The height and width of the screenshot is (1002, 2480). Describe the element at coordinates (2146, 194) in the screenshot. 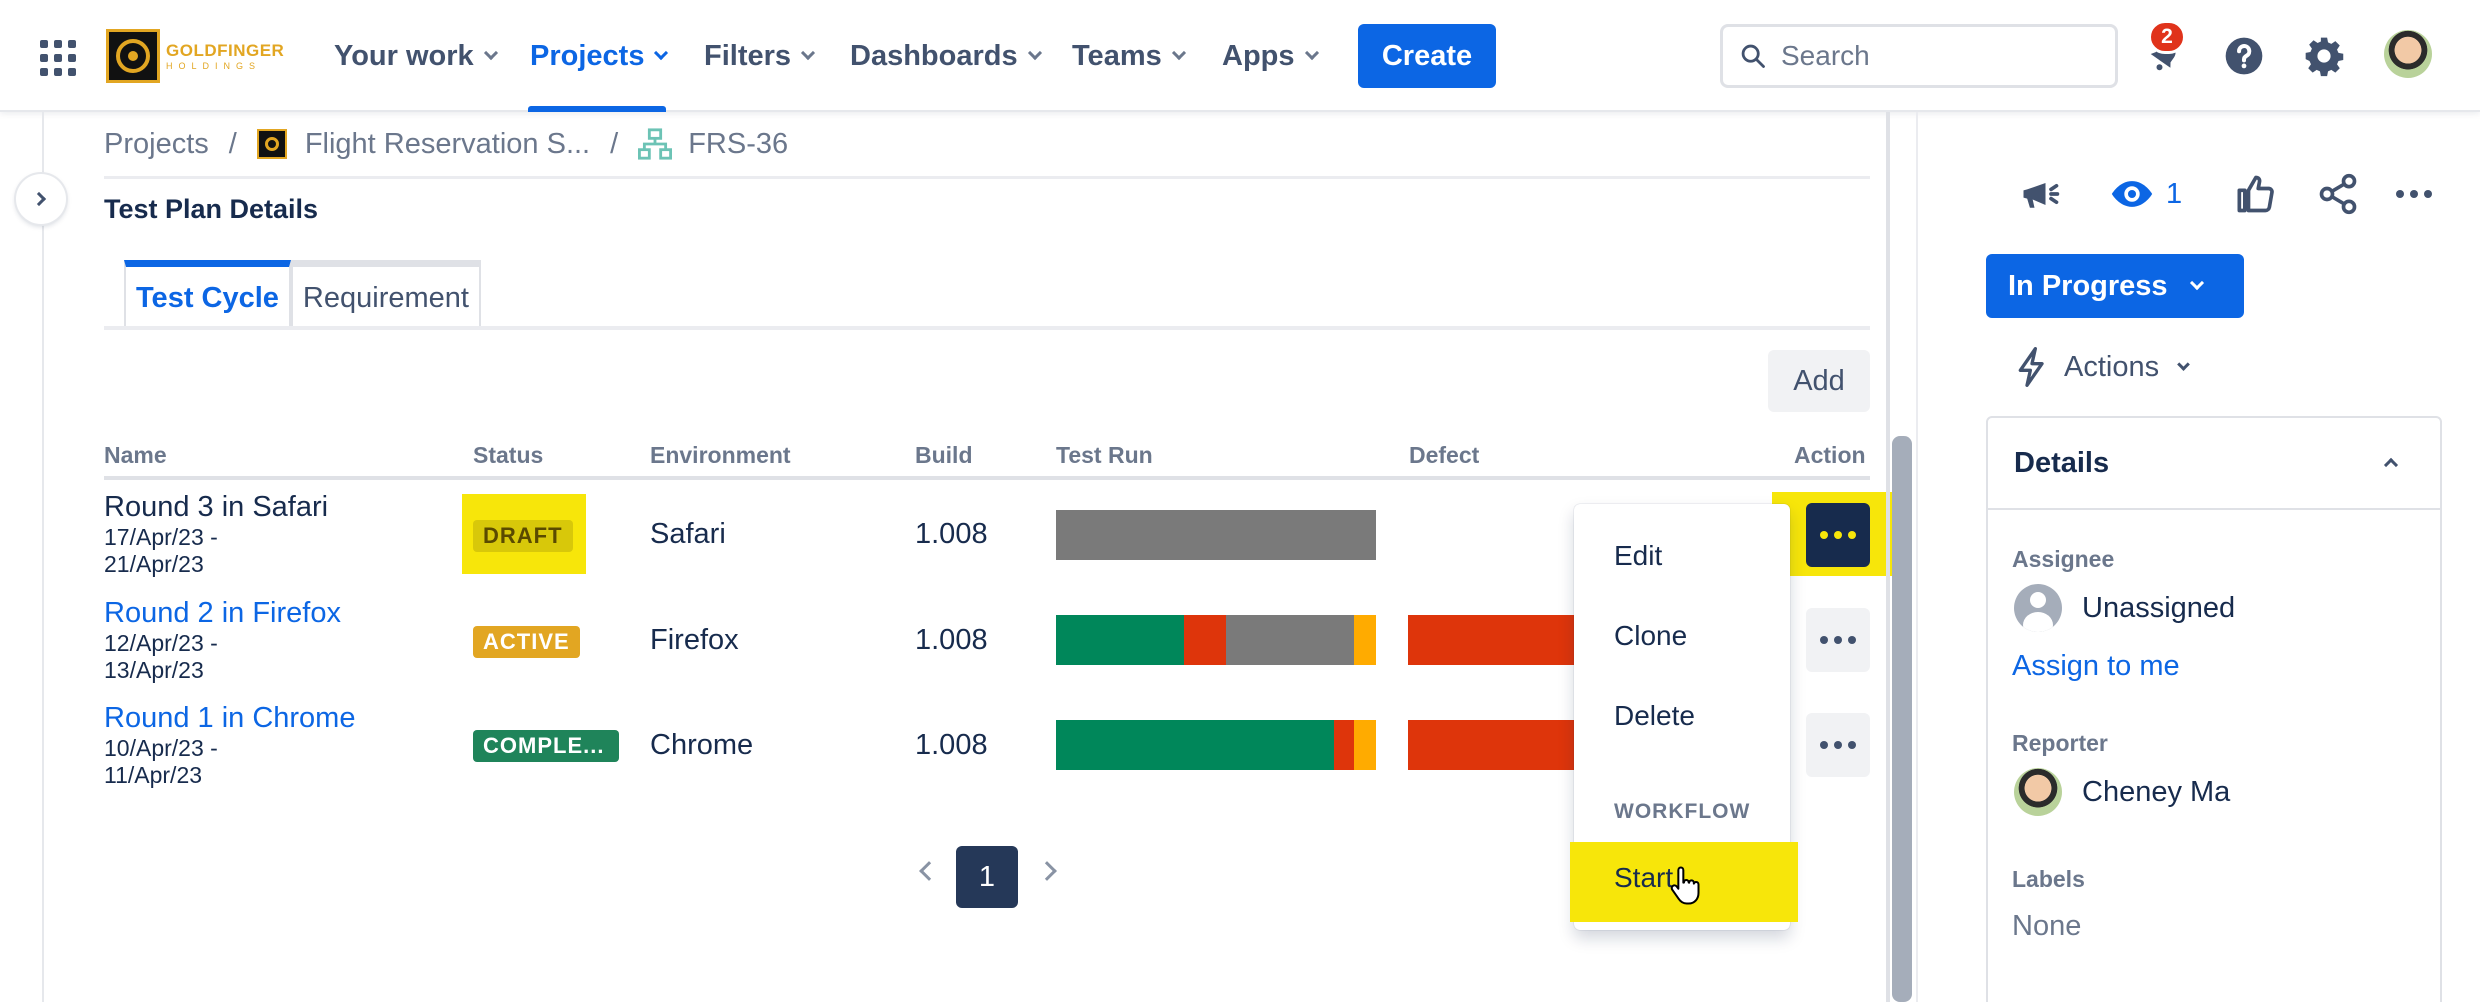

I see `watch-button: 1` at that location.